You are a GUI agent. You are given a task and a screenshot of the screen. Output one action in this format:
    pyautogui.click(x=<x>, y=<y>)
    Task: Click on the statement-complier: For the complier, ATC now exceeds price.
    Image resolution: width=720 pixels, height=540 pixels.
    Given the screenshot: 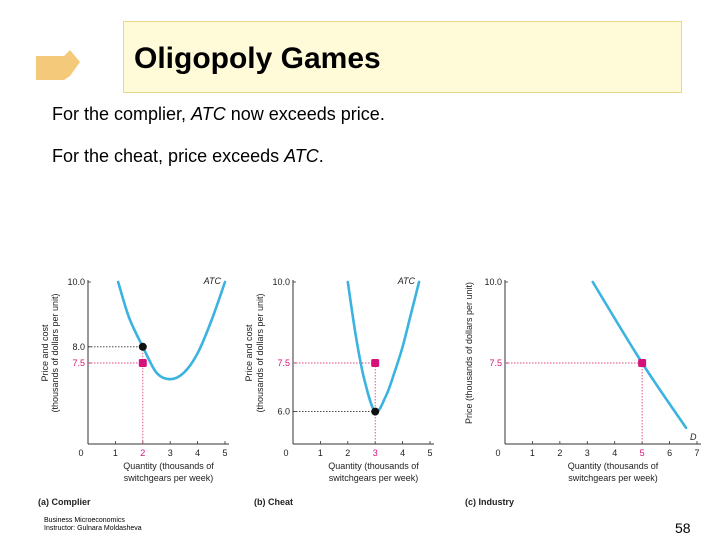 What is the action you would take?
    pyautogui.click(x=218, y=114)
    